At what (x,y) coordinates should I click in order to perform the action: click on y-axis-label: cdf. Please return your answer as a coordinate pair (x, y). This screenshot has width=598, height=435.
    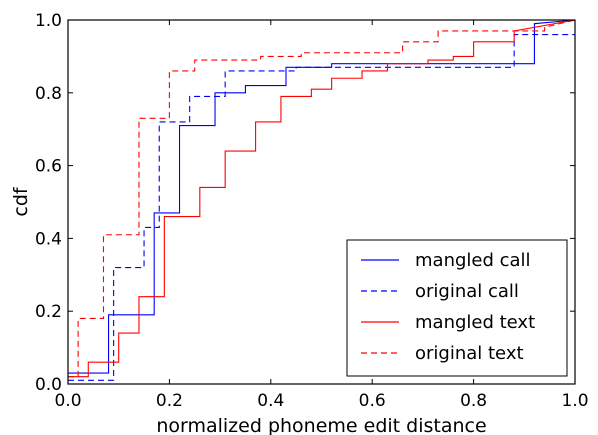
    Looking at the image, I should click on (21, 201).